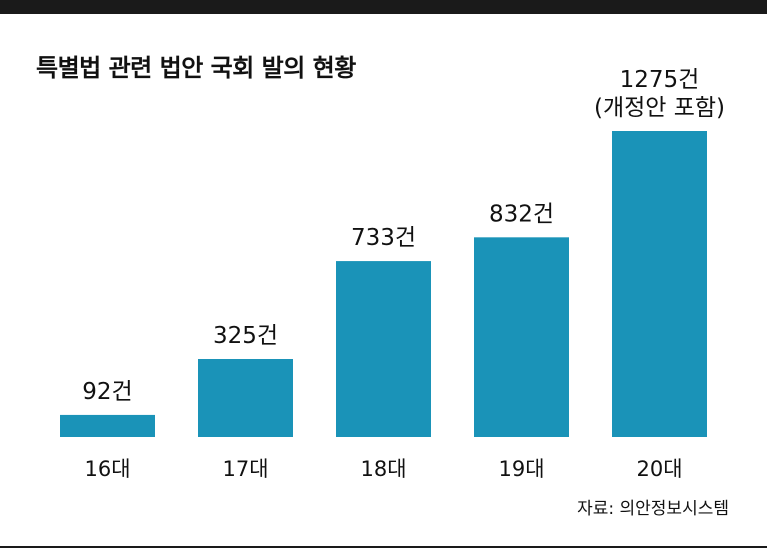 This screenshot has height=558, width=767. What do you see at coordinates (383, 238) in the screenshot?
I see `value-label: 733건` at bounding box center [383, 238].